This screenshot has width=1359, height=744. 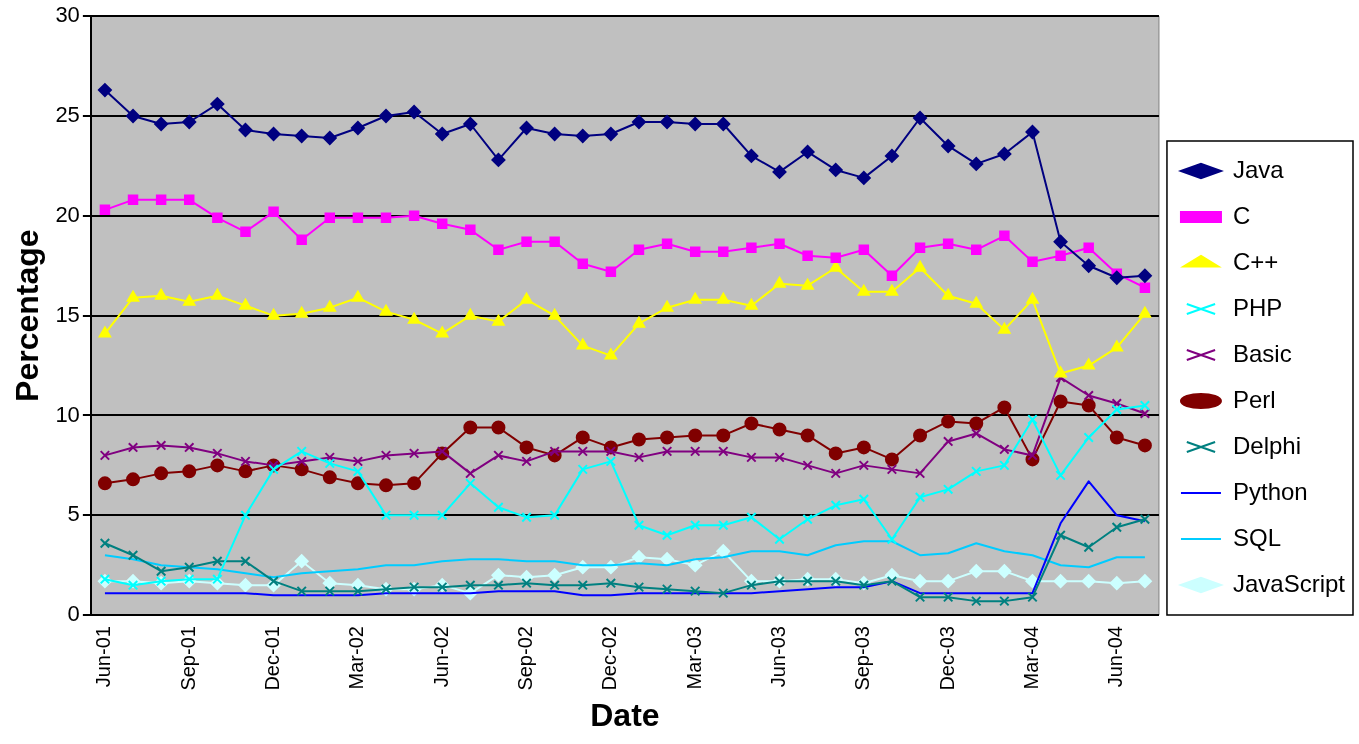 What do you see at coordinates (1257, 307) in the screenshot?
I see `legend-label: PHP` at bounding box center [1257, 307].